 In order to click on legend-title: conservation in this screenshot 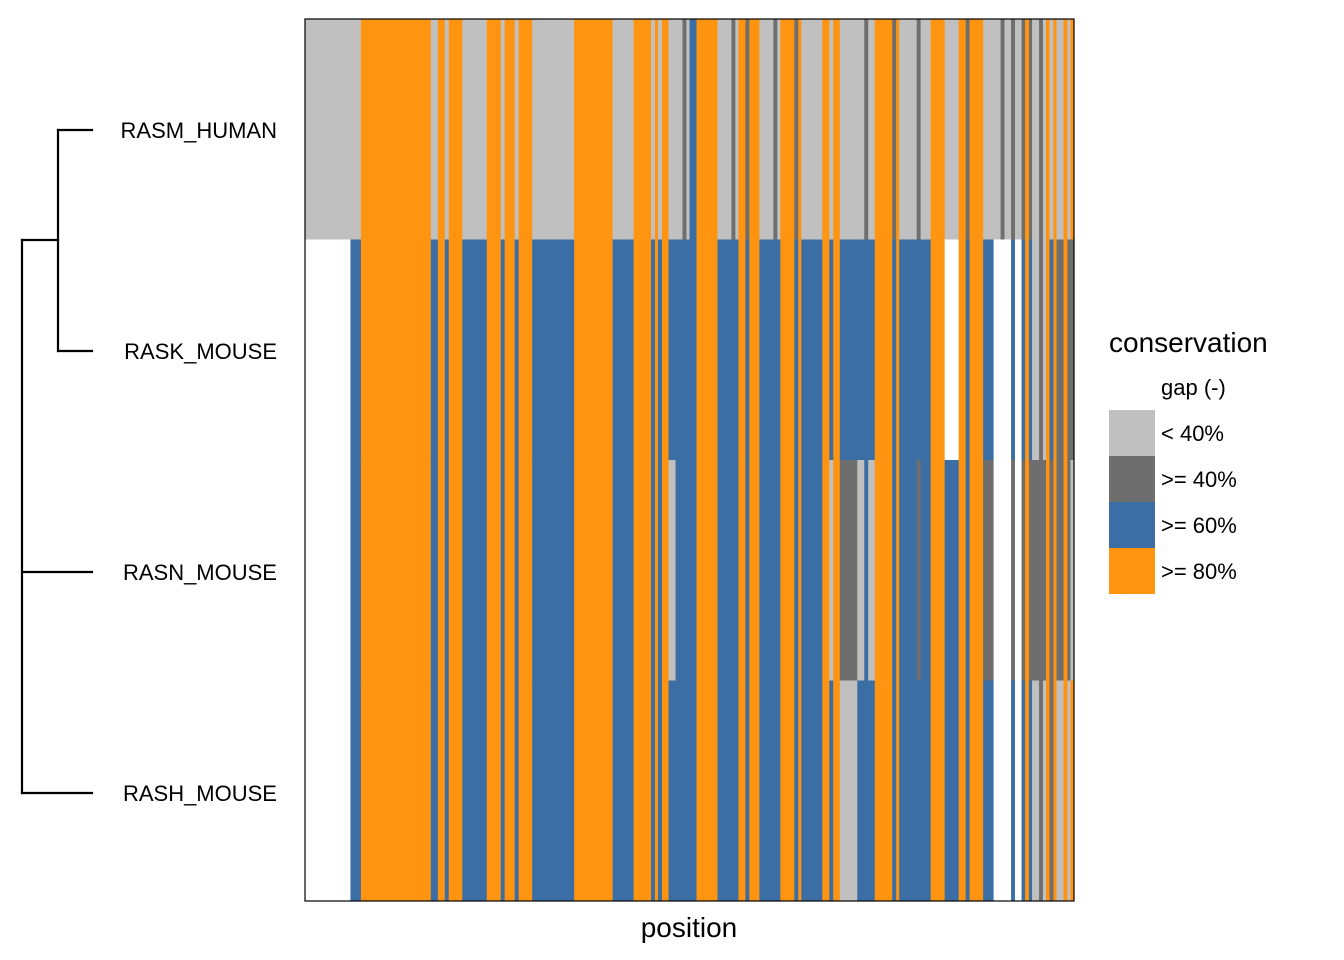, I will do `click(1188, 342)`.